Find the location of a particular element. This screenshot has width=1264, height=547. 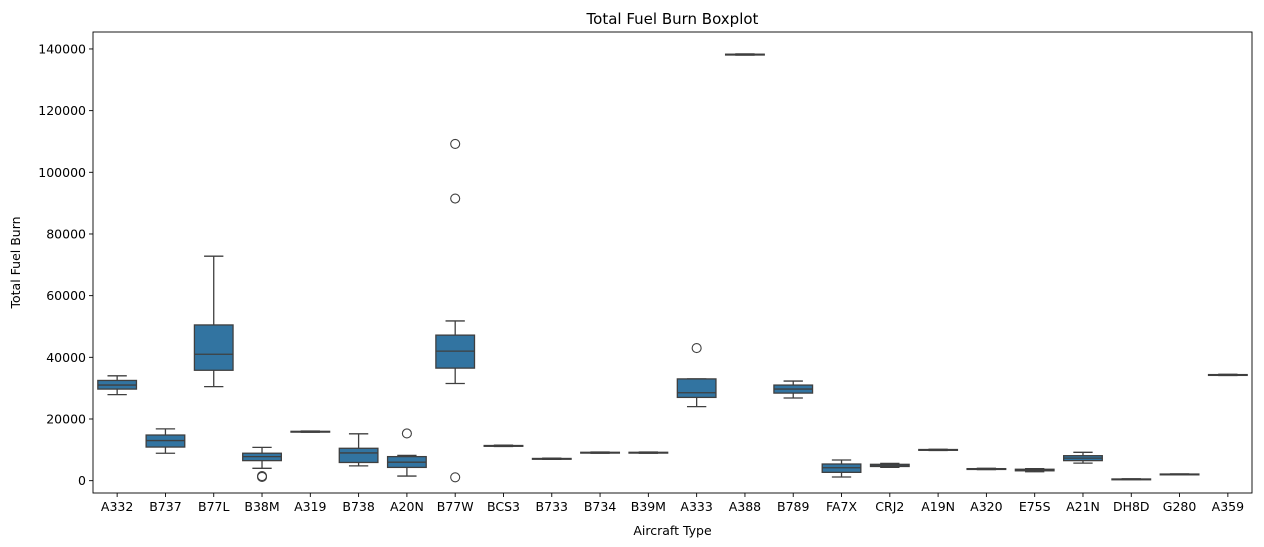

y-tick-label: 120000 is located at coordinates (62, 110).